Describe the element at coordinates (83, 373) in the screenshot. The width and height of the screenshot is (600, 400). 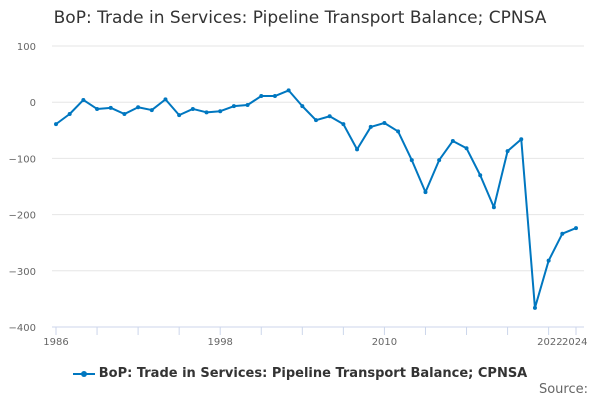
I see `legend-swatch` at that location.